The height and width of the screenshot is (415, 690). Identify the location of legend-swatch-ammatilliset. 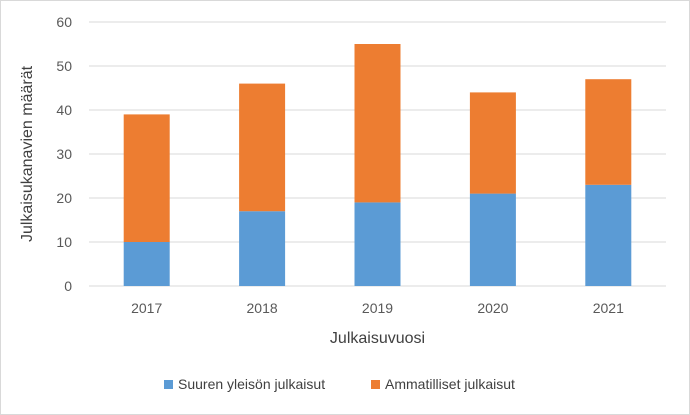
(375, 384).